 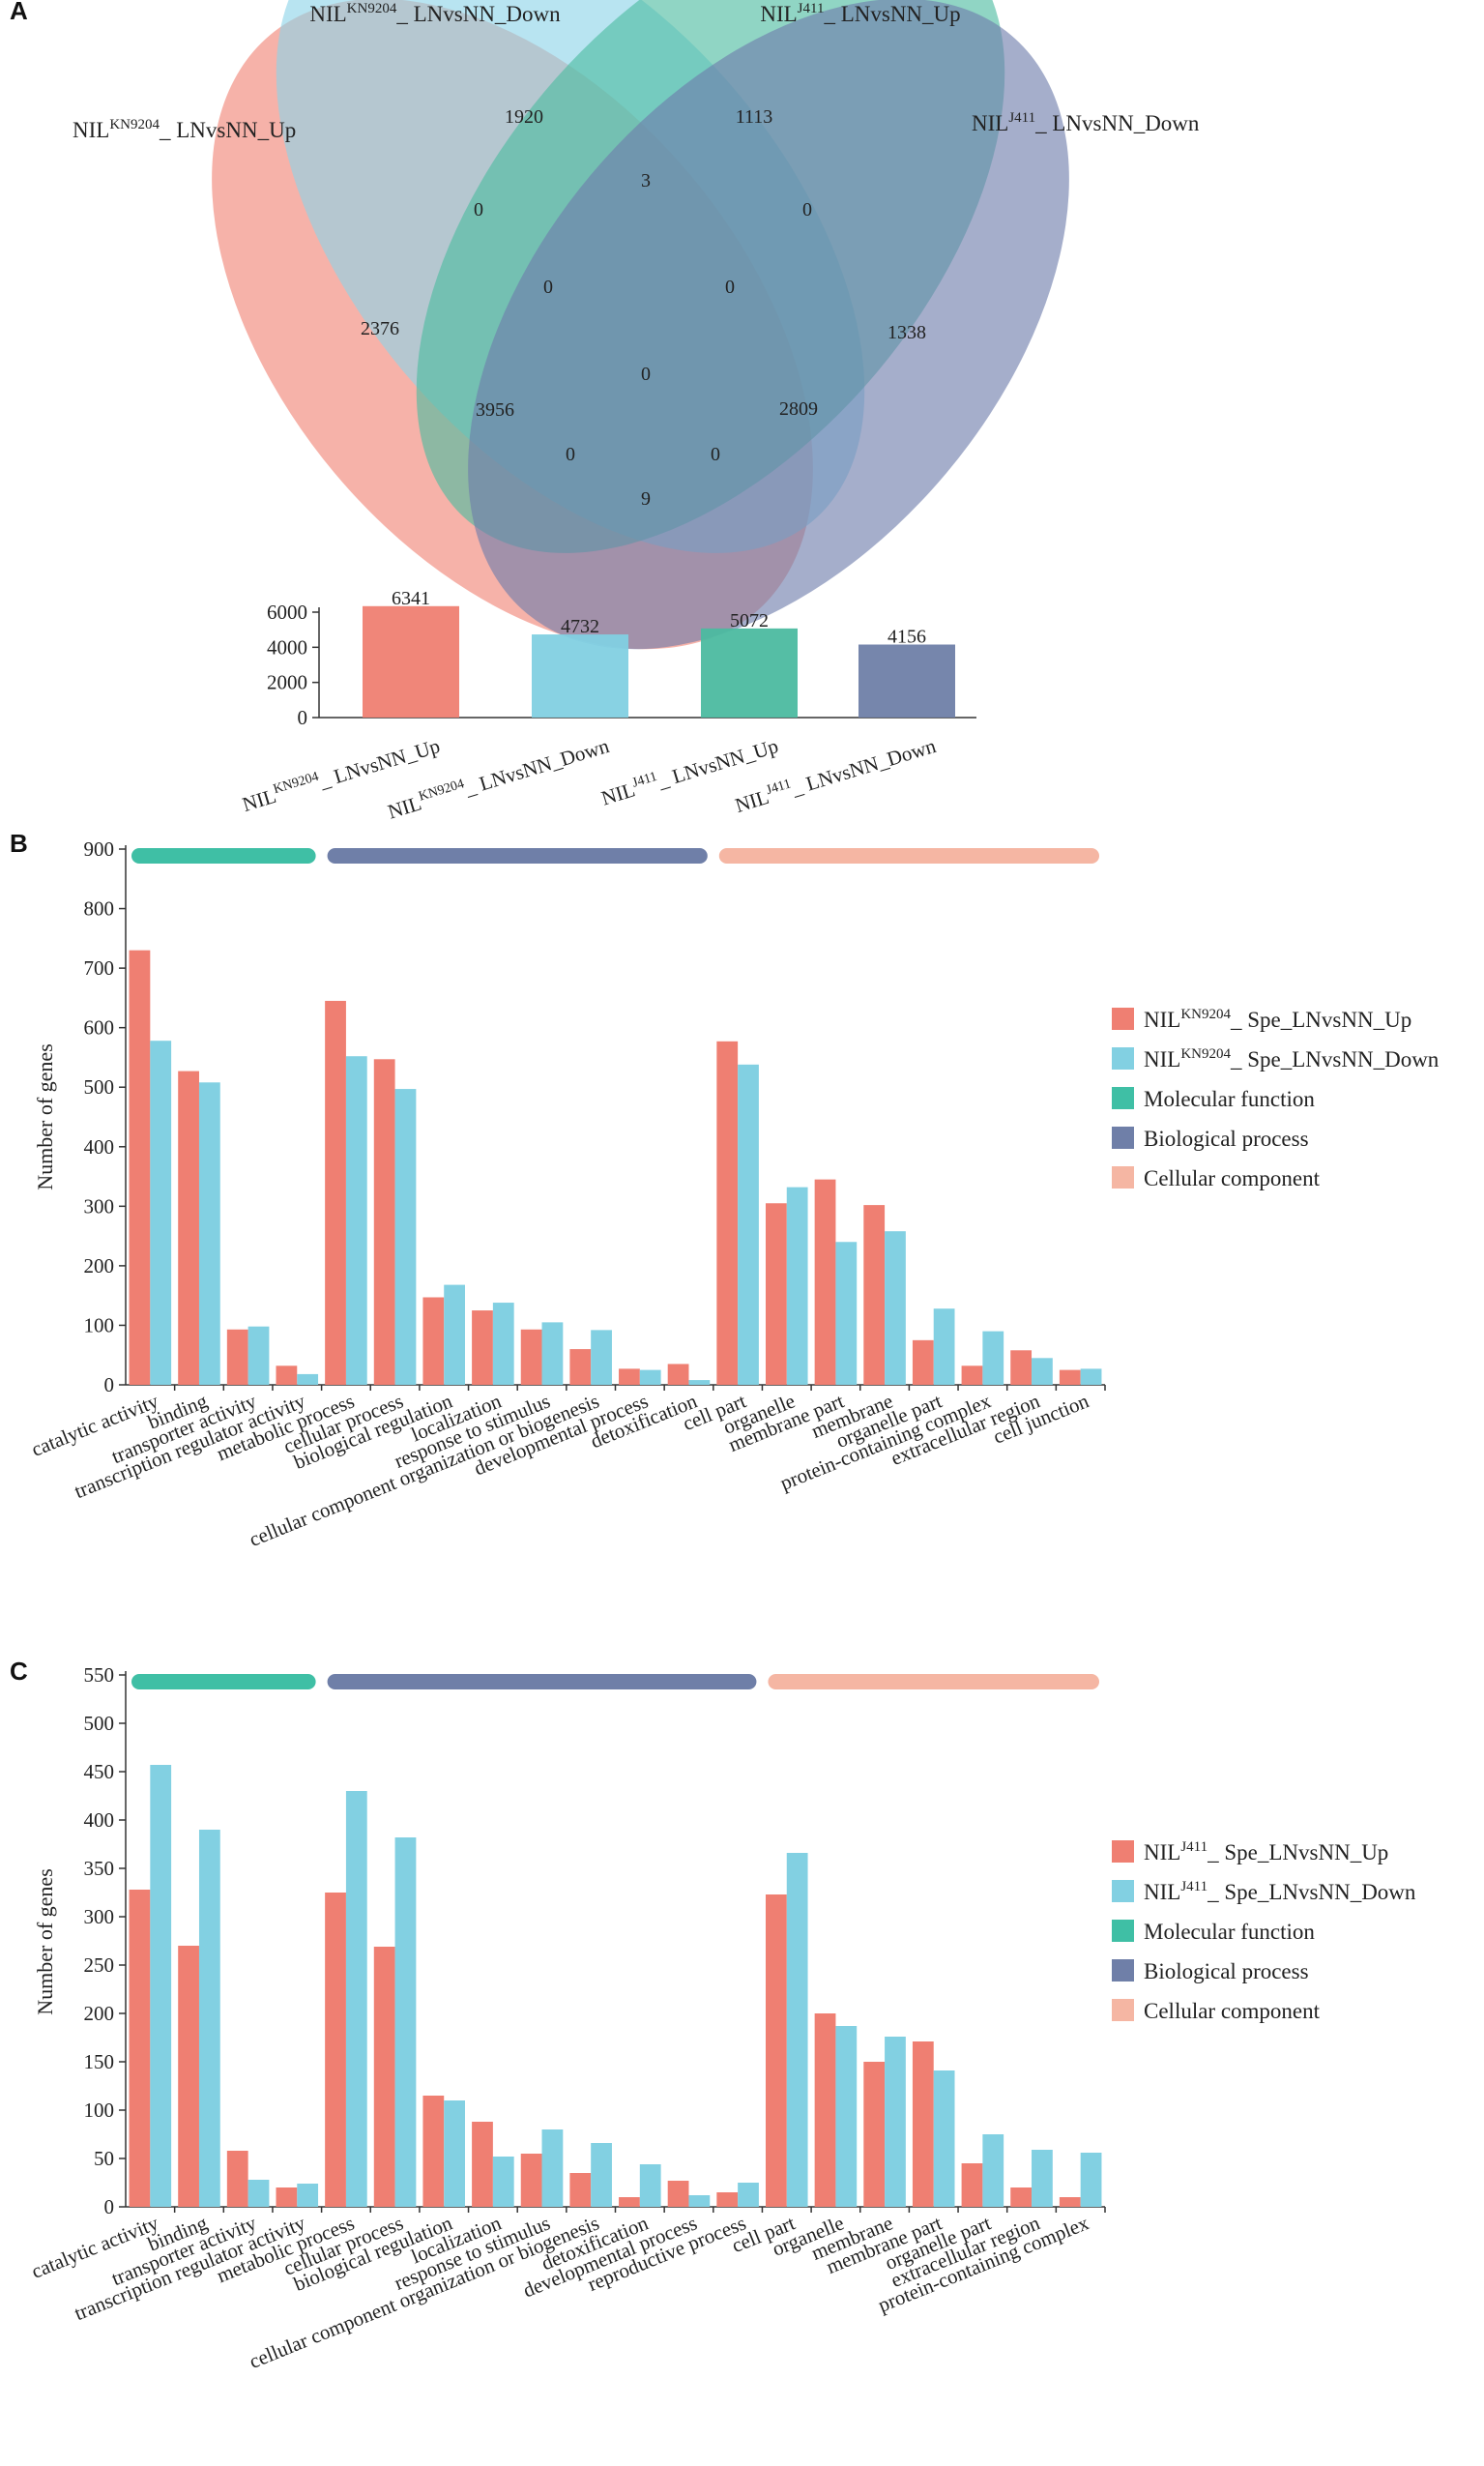 I want to click on total-bar-value-3: 4156, so click(x=907, y=636).